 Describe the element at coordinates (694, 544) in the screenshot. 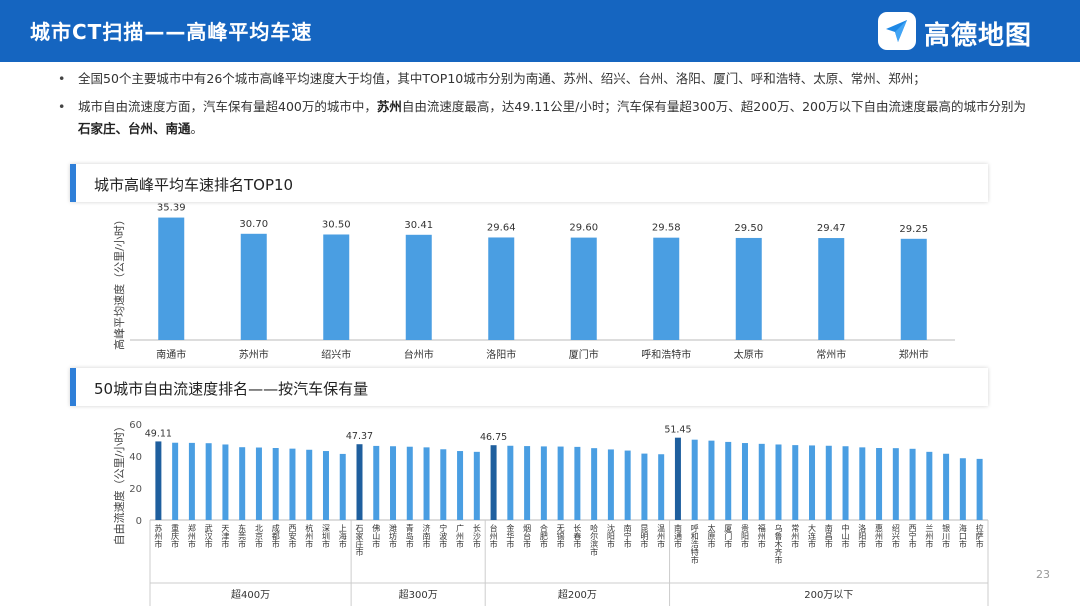

I see `x-tick-label: 呼和浩特市` at that location.